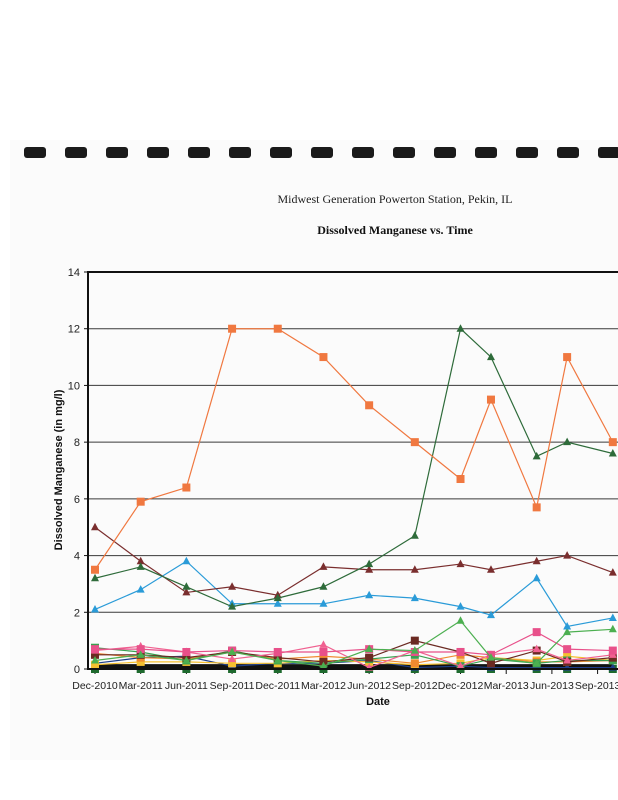  What do you see at coordinates (323, 686) in the screenshot?
I see `x-tick-label: Mar-2012` at bounding box center [323, 686].